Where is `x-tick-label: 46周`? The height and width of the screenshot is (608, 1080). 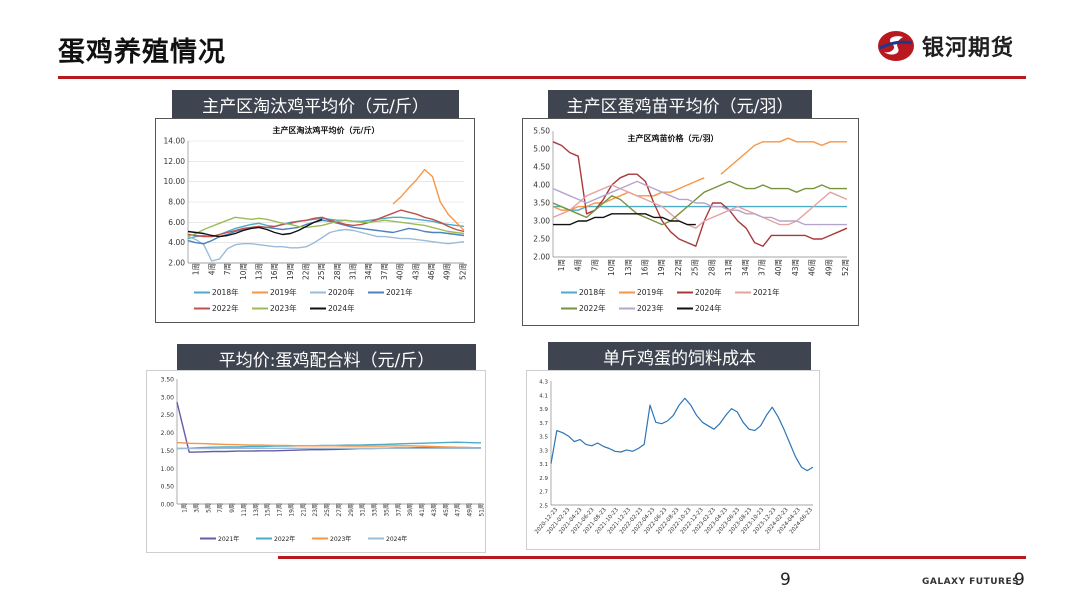 x-tick-label: 46周 is located at coordinates (431, 271).